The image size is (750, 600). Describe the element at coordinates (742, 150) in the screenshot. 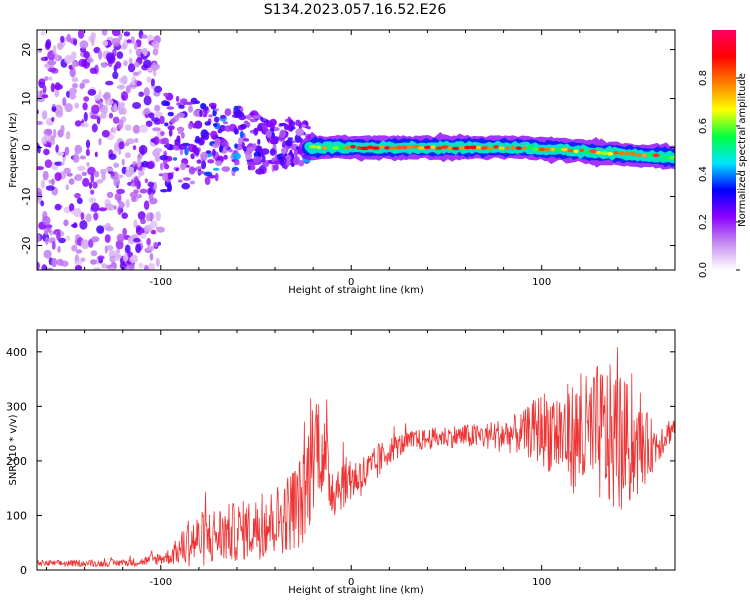

I see `colorbar-label: Normalized spectral amplitude` at that location.